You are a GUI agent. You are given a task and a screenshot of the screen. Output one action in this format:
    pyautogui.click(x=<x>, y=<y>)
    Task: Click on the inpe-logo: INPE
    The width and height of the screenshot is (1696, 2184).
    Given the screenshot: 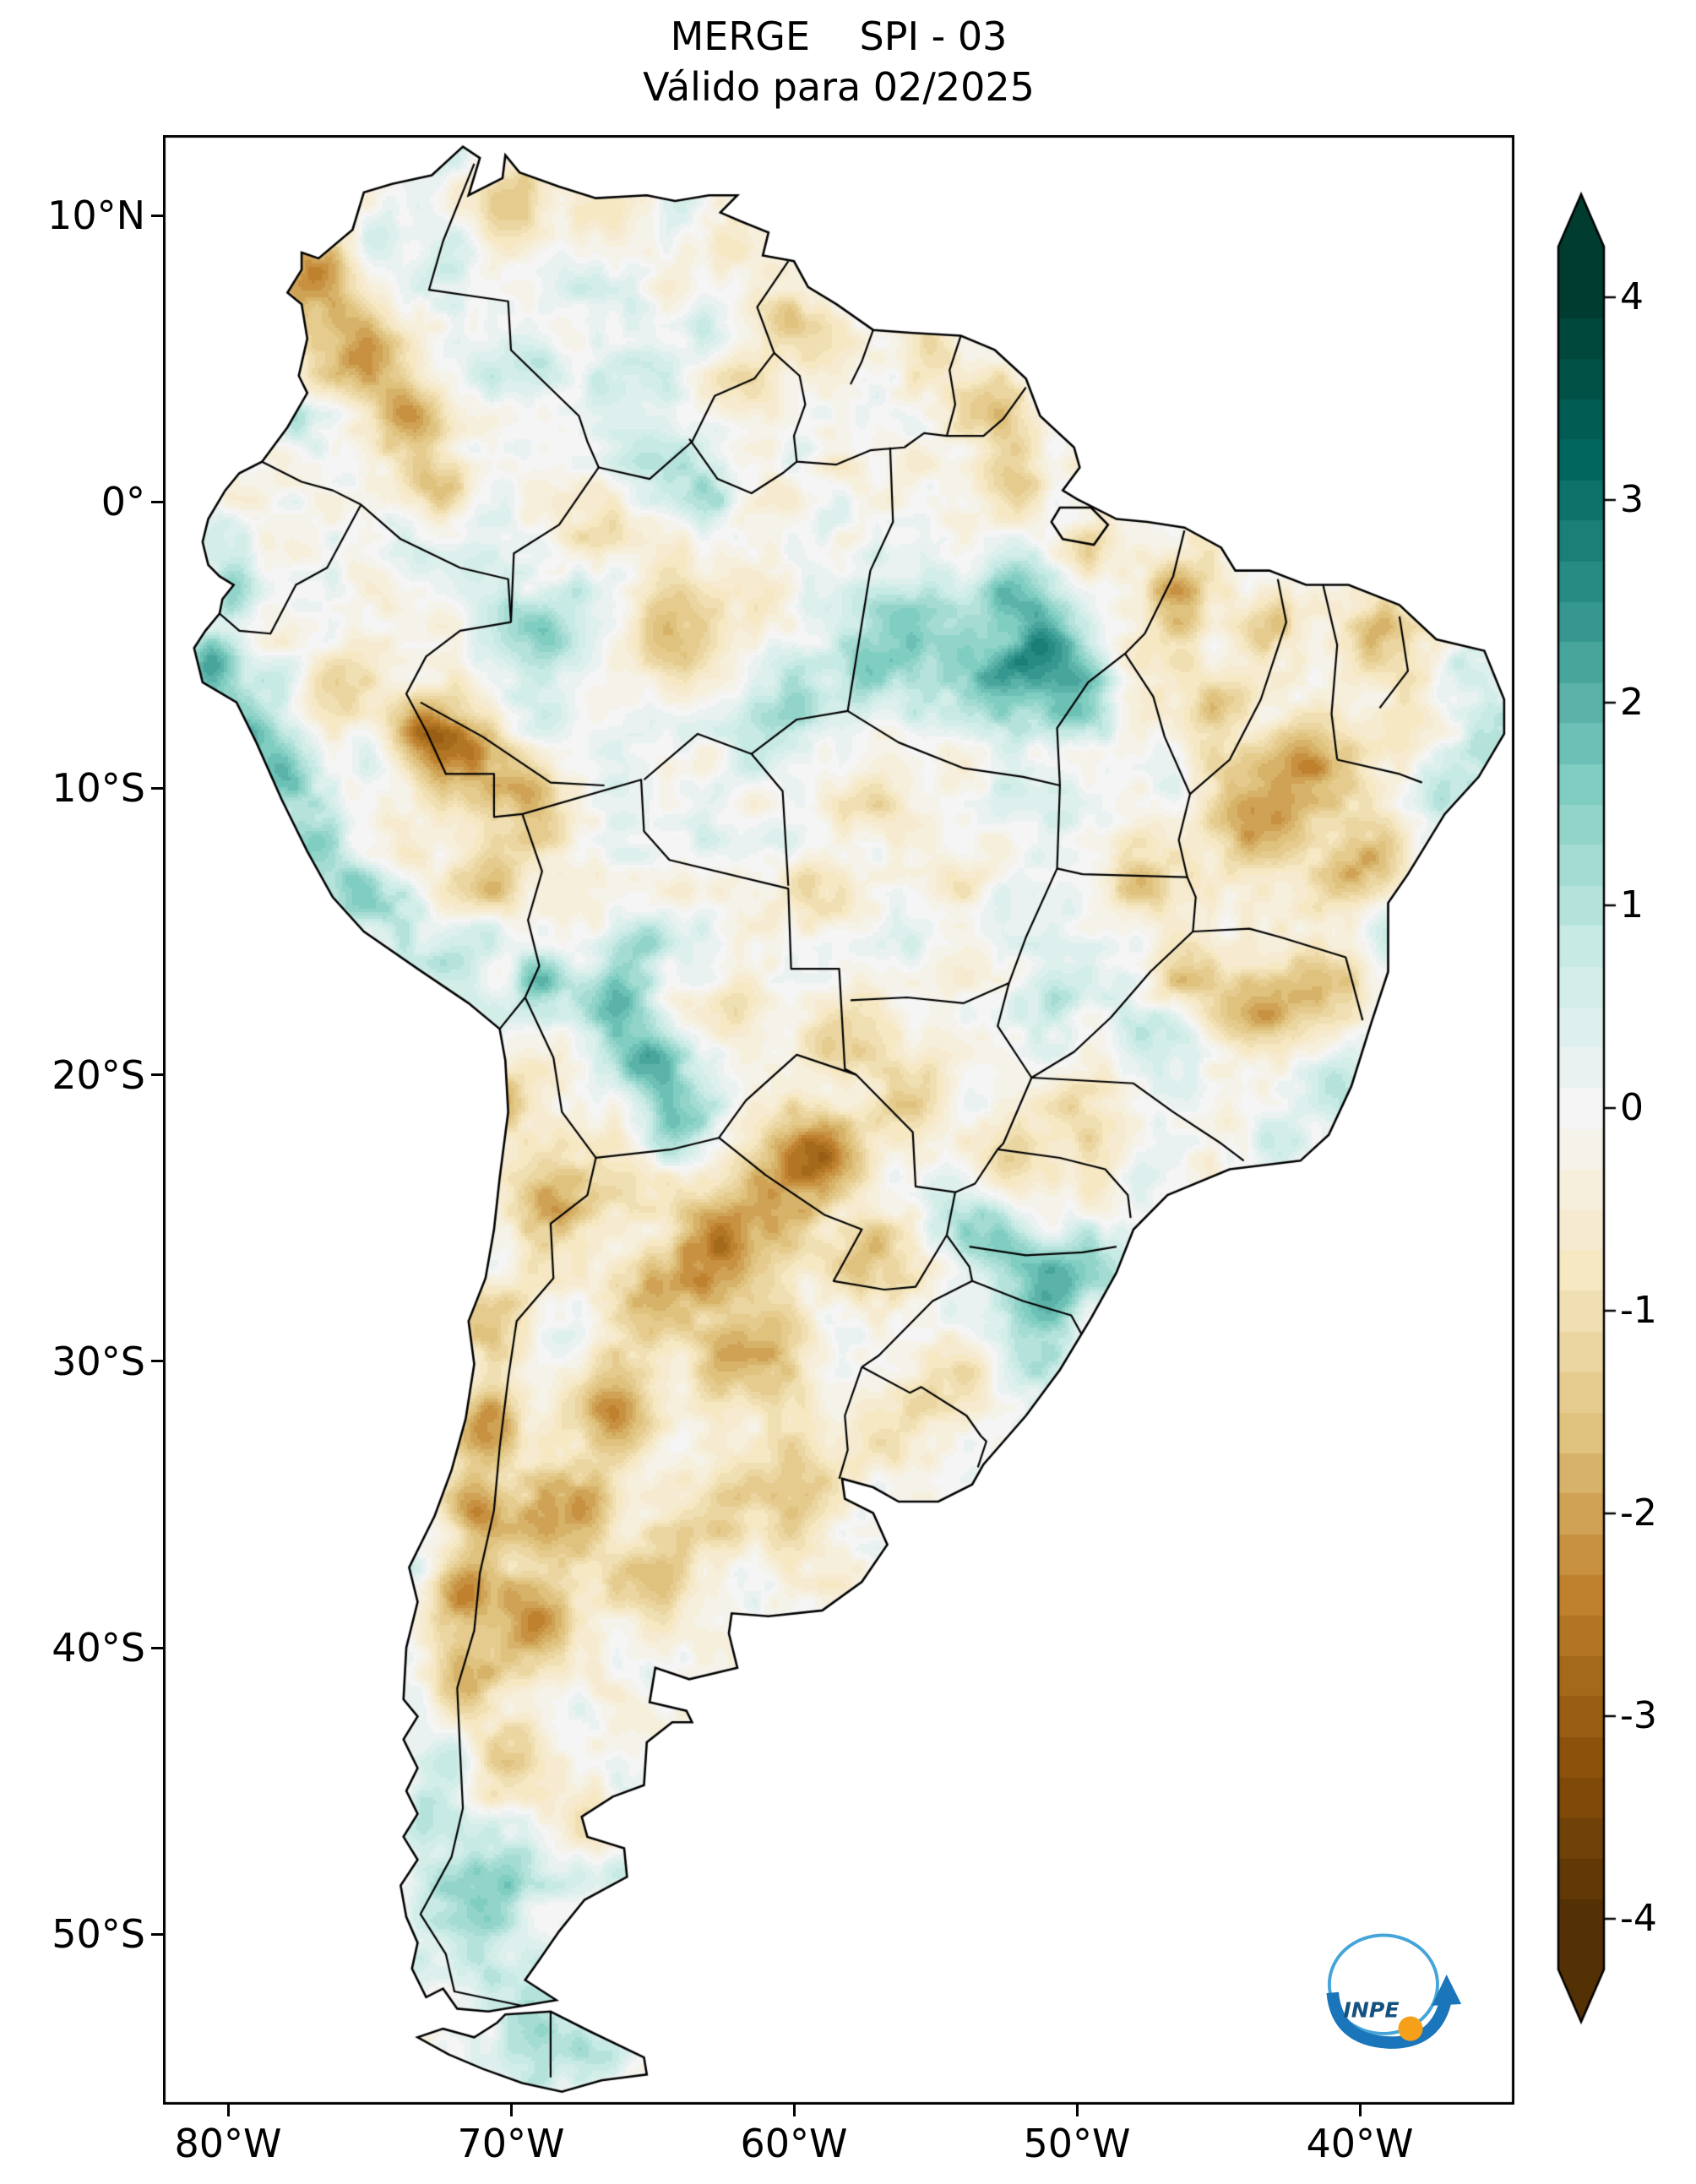 What is the action you would take?
    pyautogui.click(x=1394, y=1991)
    